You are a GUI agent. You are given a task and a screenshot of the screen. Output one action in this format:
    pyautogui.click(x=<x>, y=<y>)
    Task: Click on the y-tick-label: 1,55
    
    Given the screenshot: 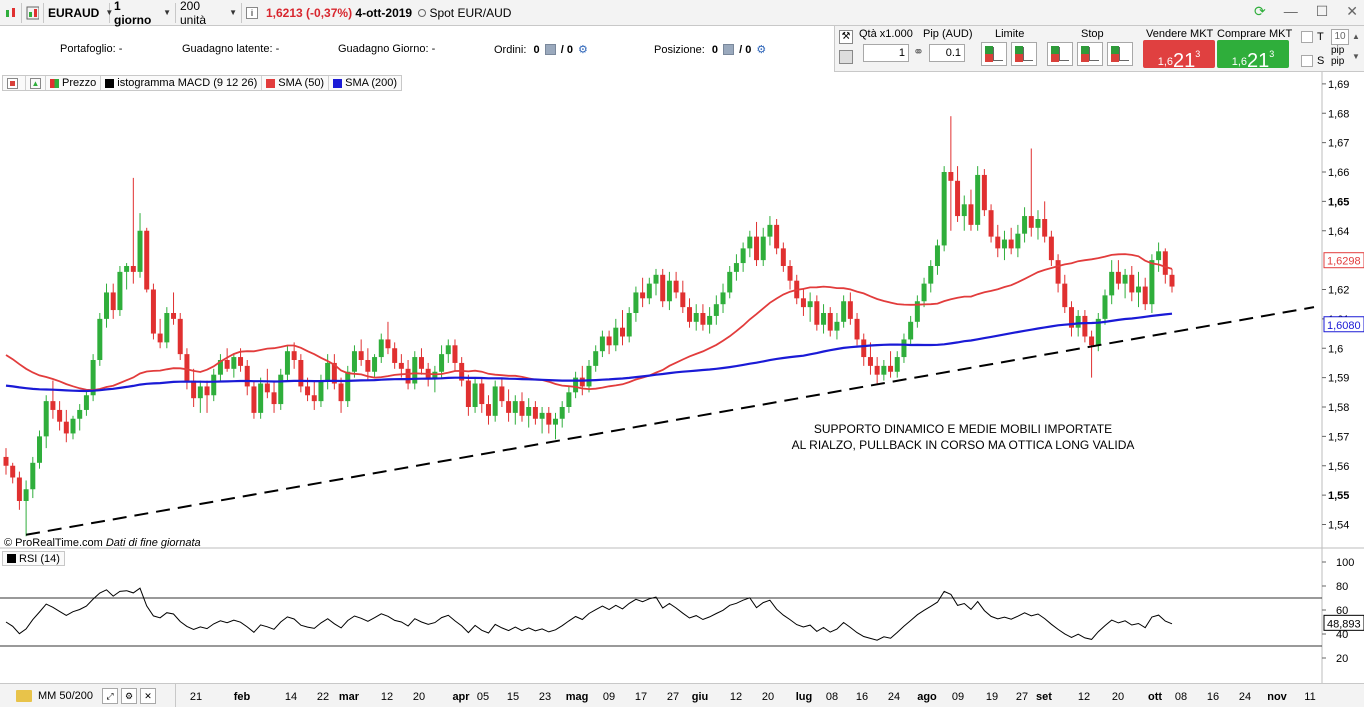 What is the action you would take?
    pyautogui.click(x=1338, y=496)
    